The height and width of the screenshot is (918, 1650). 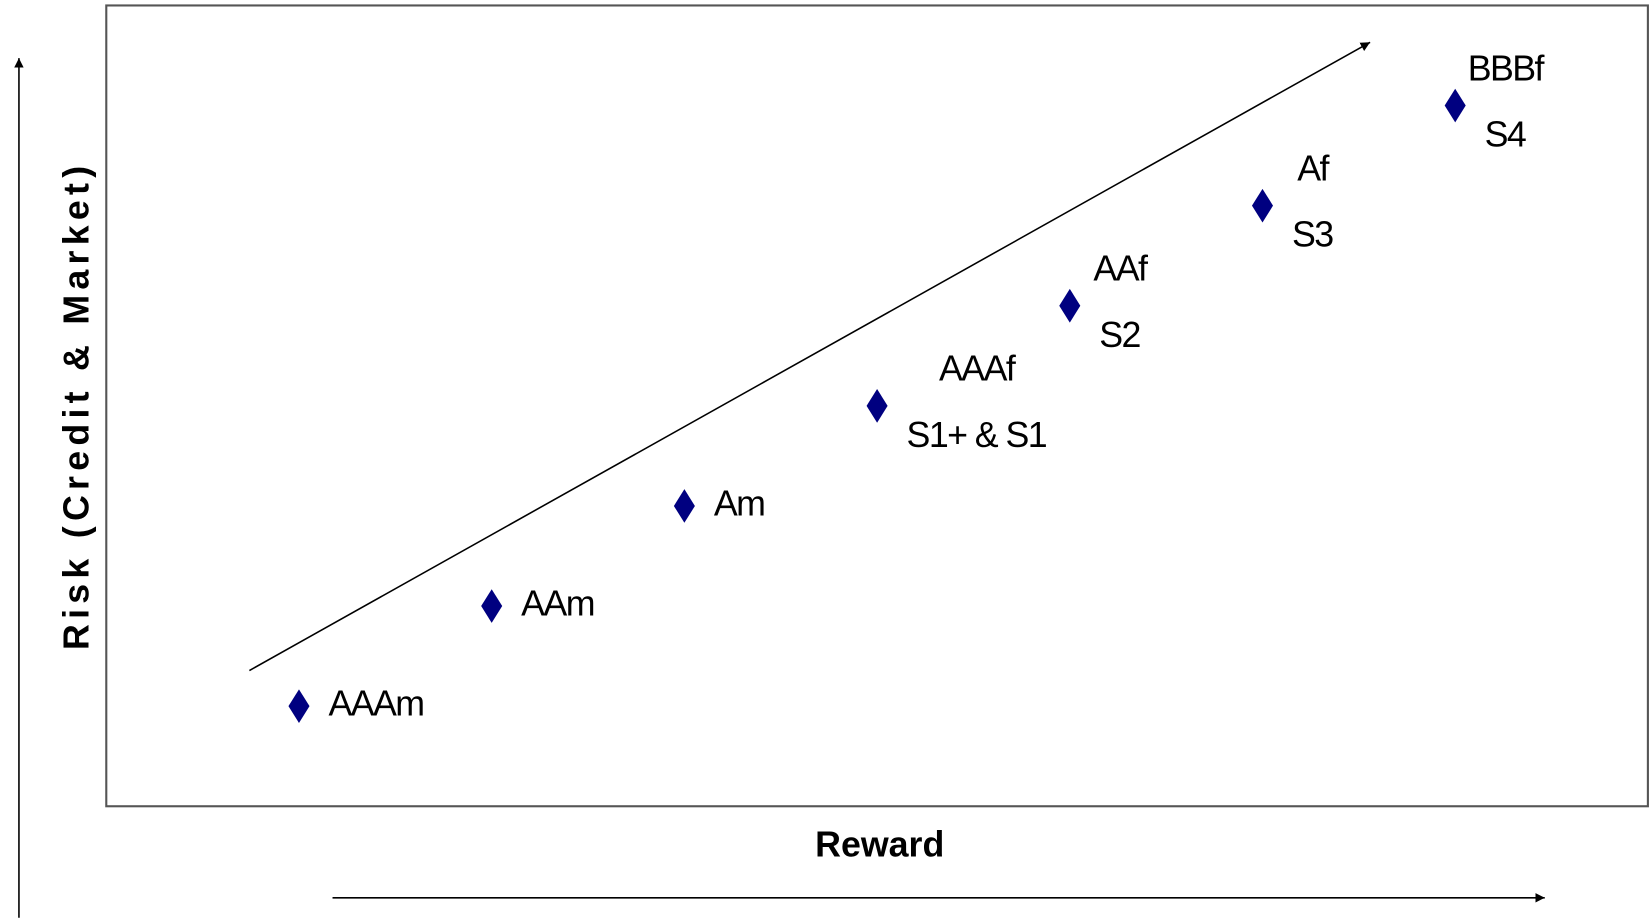 What do you see at coordinates (76, 405) in the screenshot?
I see `y-axis-label: Risk (Credit & Market)` at bounding box center [76, 405].